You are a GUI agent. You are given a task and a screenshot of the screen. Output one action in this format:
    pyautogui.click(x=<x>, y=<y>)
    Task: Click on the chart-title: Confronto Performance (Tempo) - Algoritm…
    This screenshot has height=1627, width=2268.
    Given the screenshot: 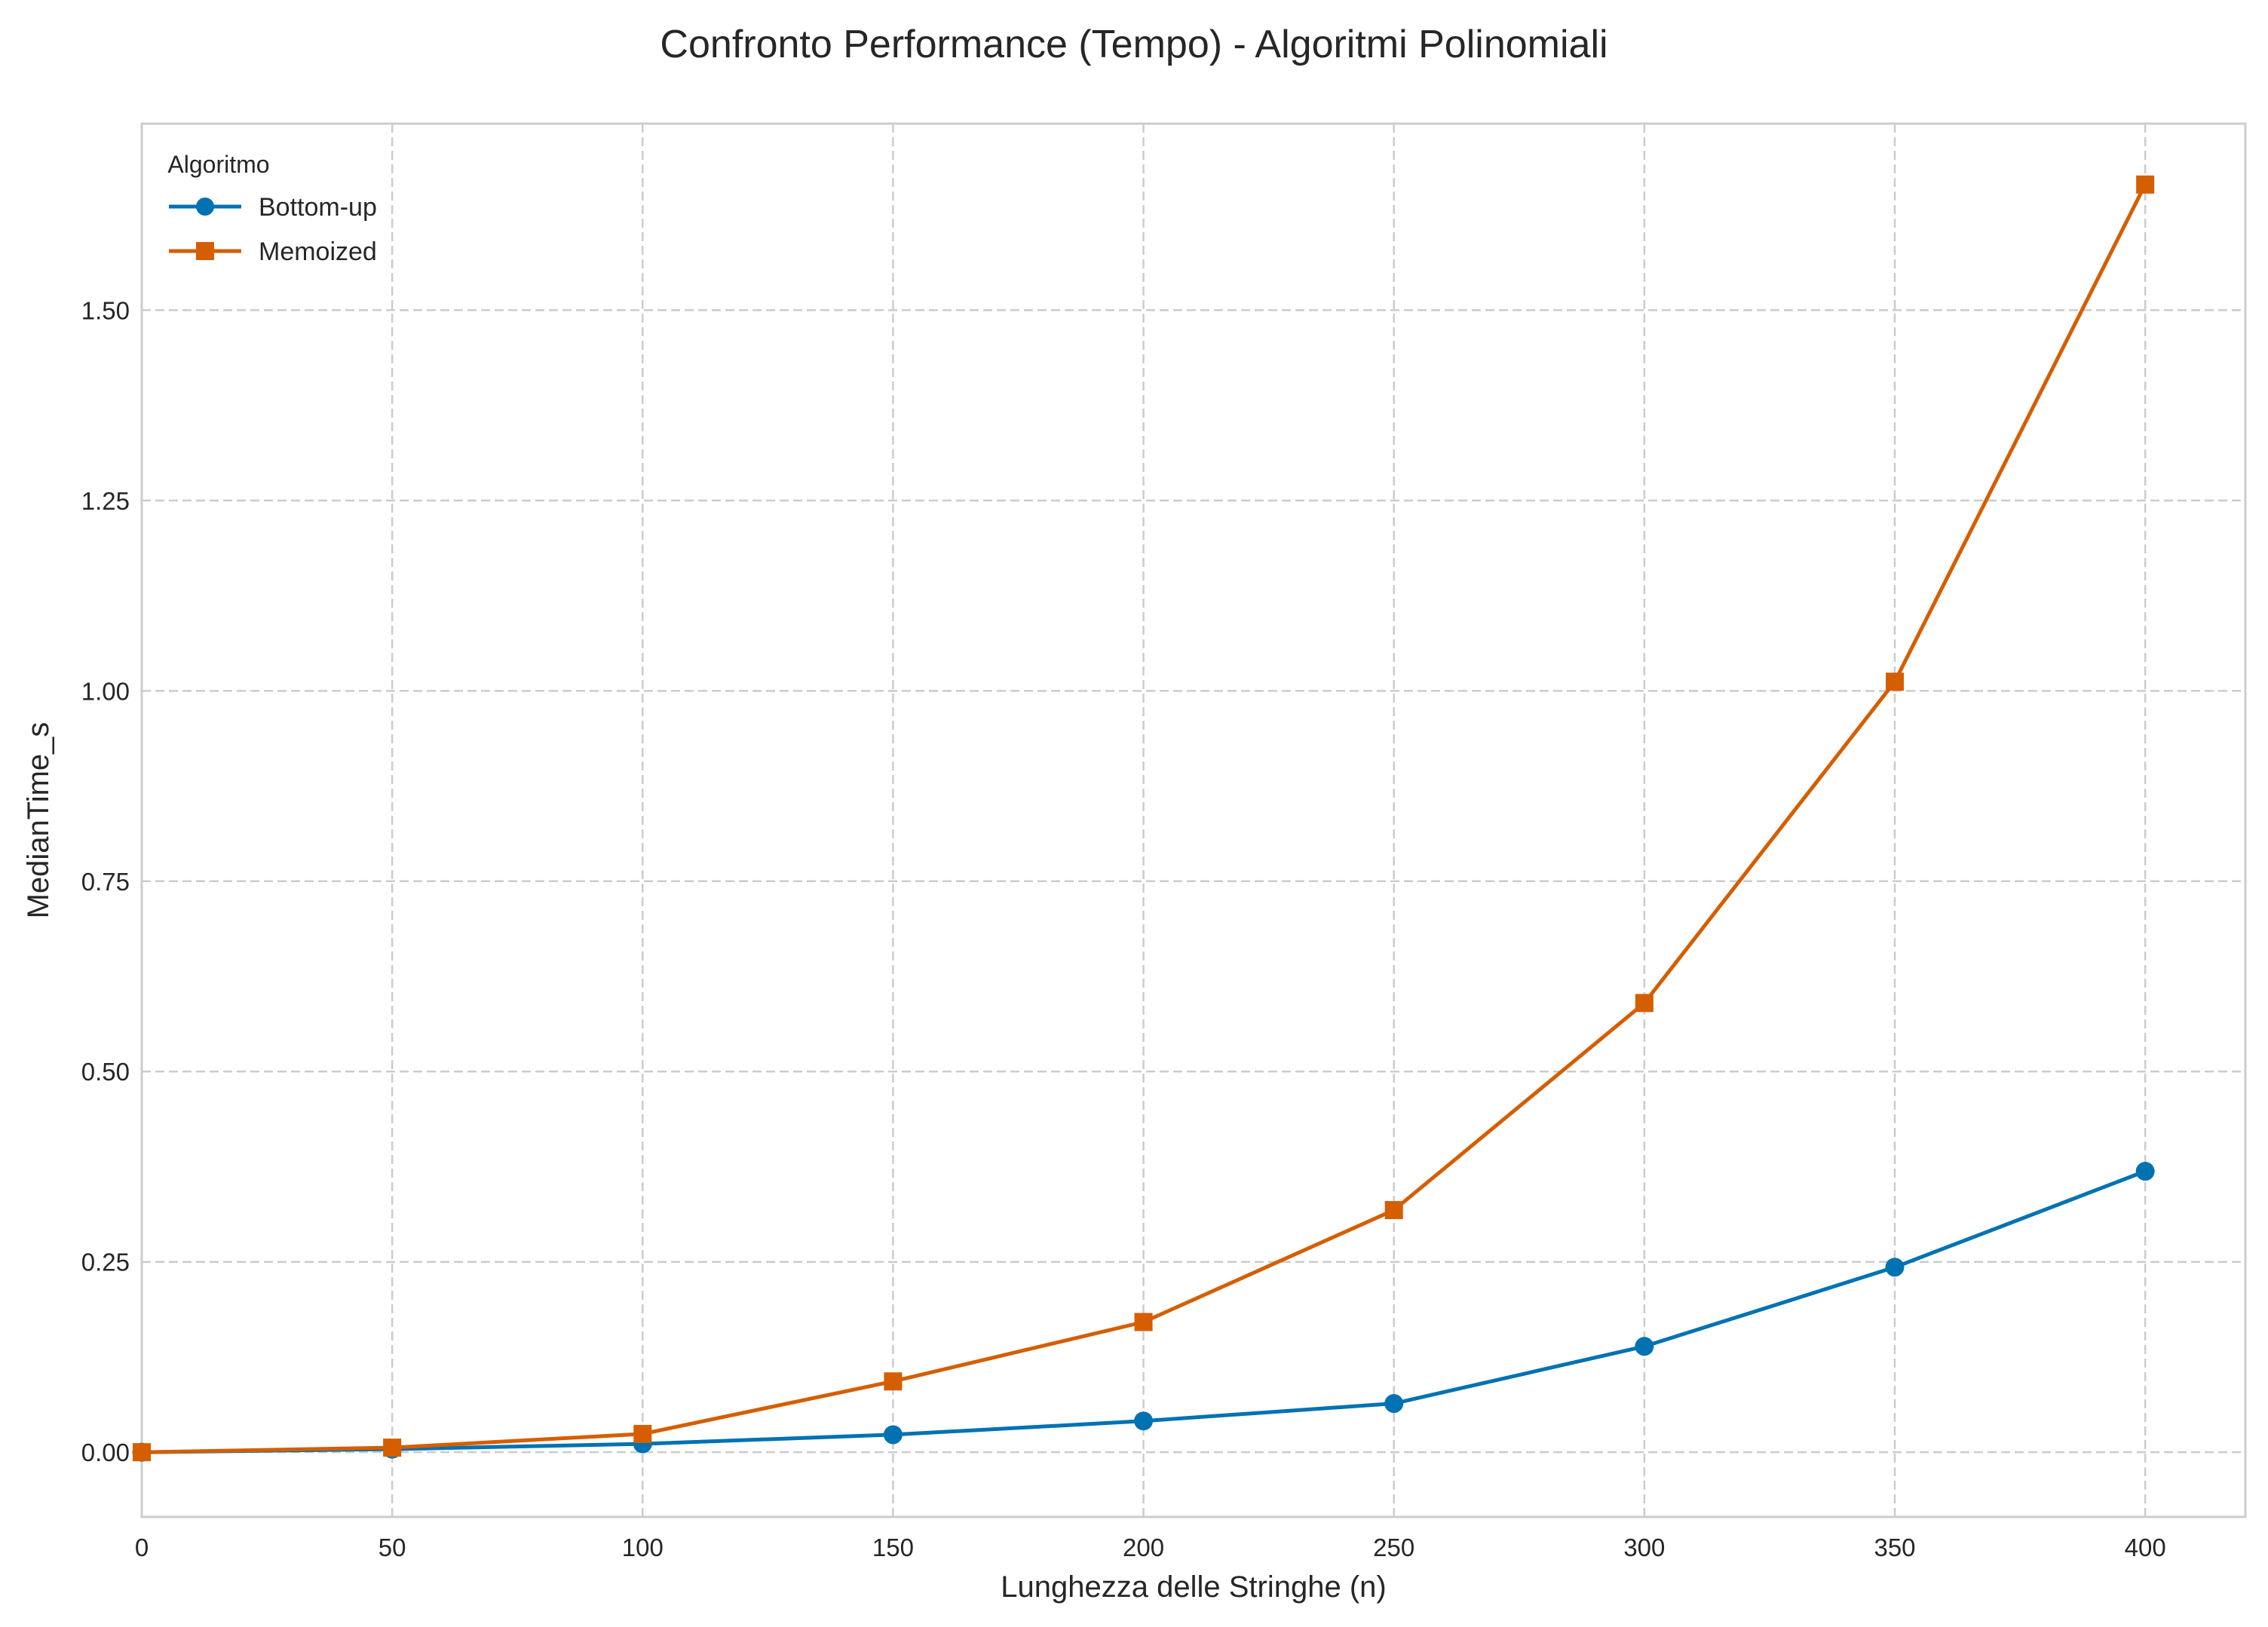 What is the action you would take?
    pyautogui.click(x=1134, y=44)
    